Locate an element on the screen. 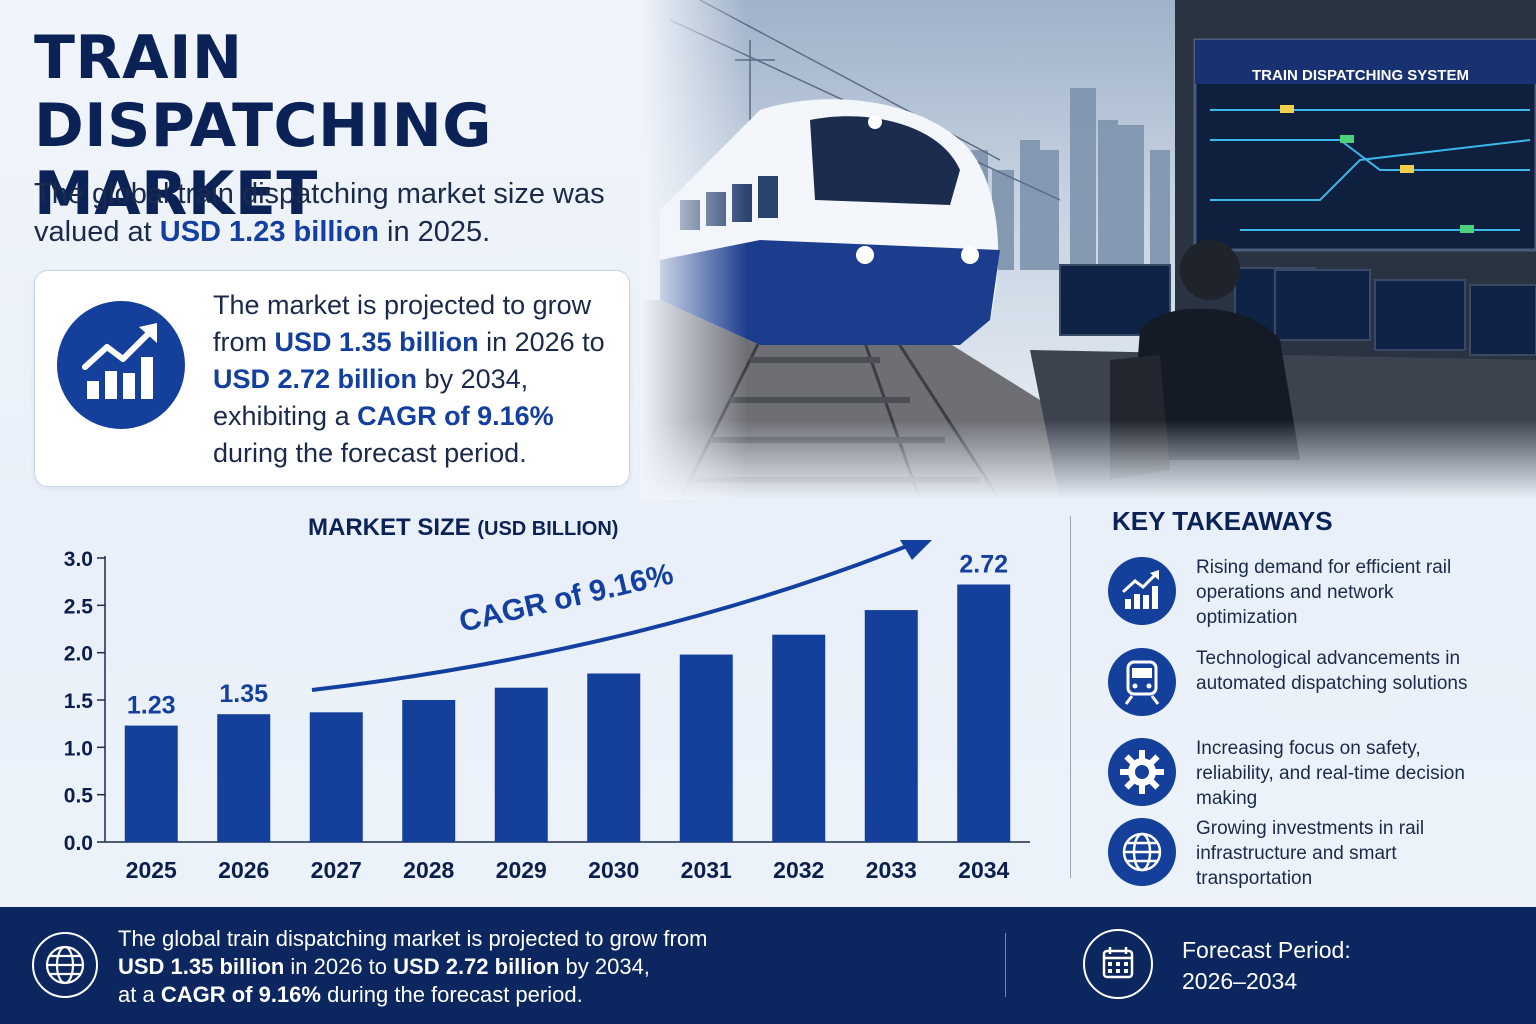  footer-divider is located at coordinates (1005, 965).